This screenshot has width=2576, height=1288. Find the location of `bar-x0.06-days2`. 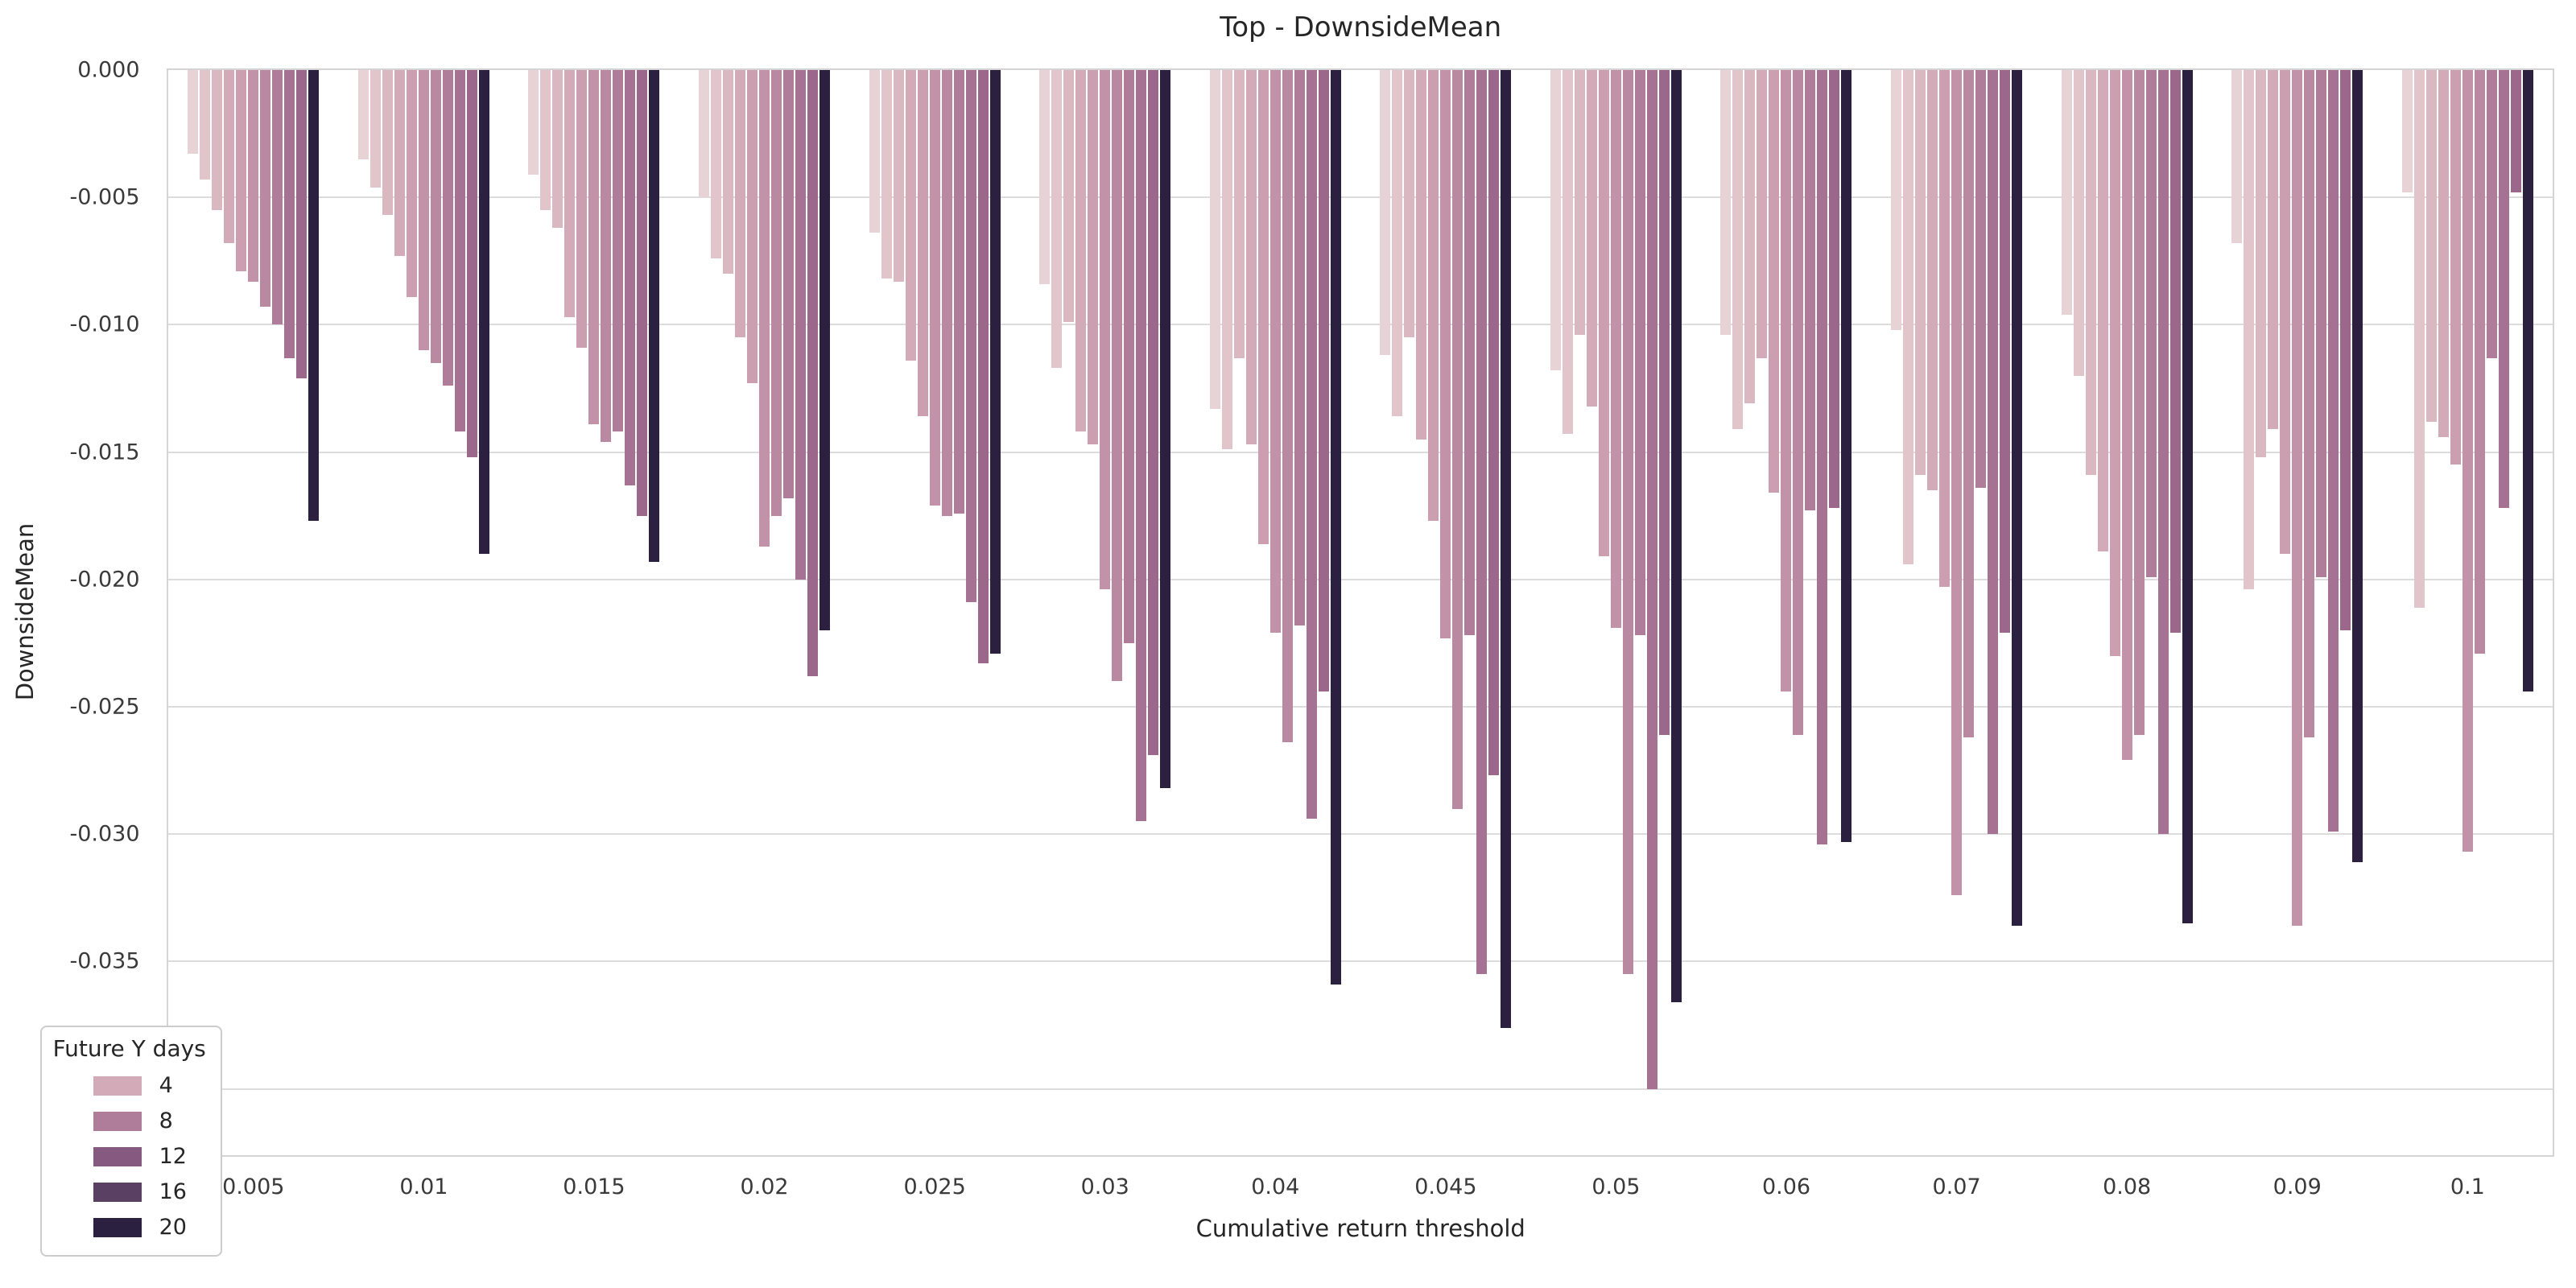

bar-x0.06-days2 is located at coordinates (1738, 249).